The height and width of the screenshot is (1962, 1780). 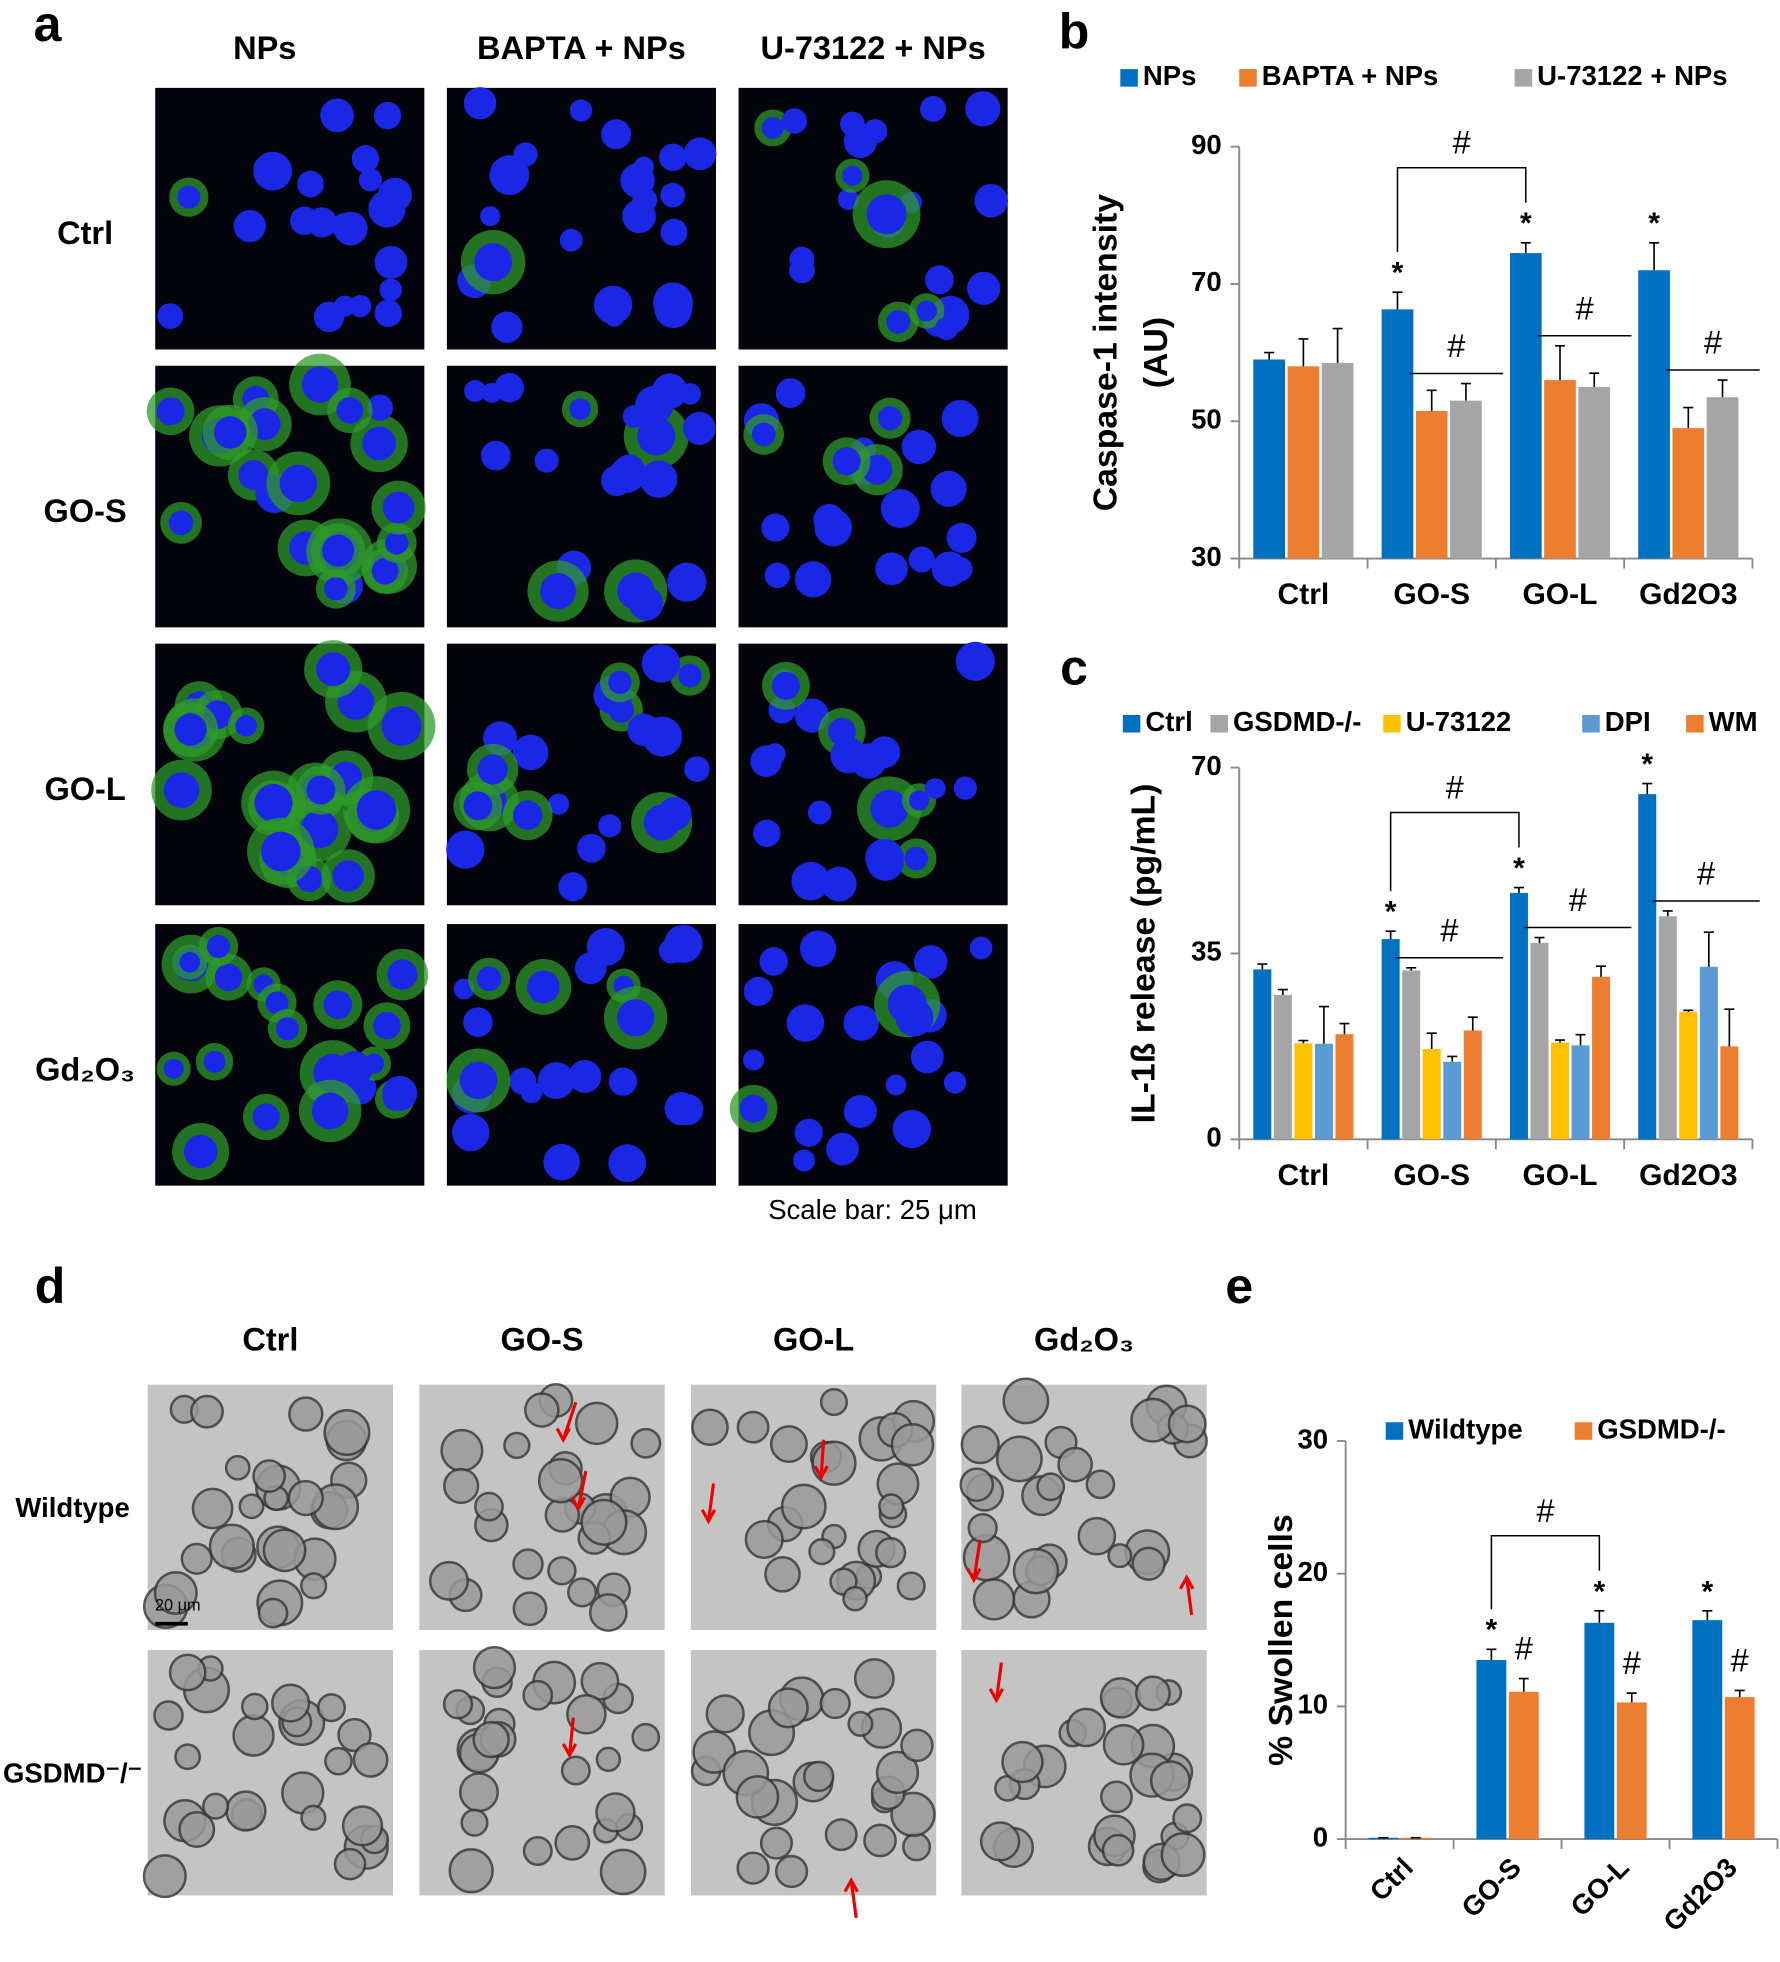 I want to click on panel-letter: e, so click(x=1239, y=1286).